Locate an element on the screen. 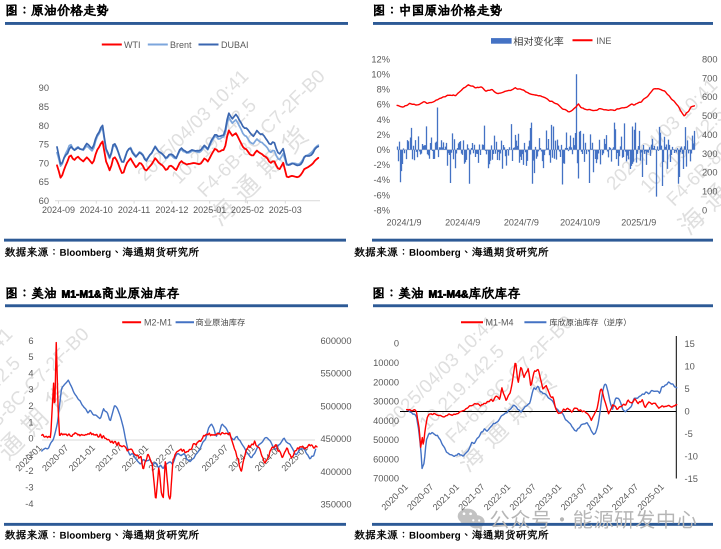 The width and height of the screenshot is (721, 549). svg-text: -2 is located at coordinates (29, 471).